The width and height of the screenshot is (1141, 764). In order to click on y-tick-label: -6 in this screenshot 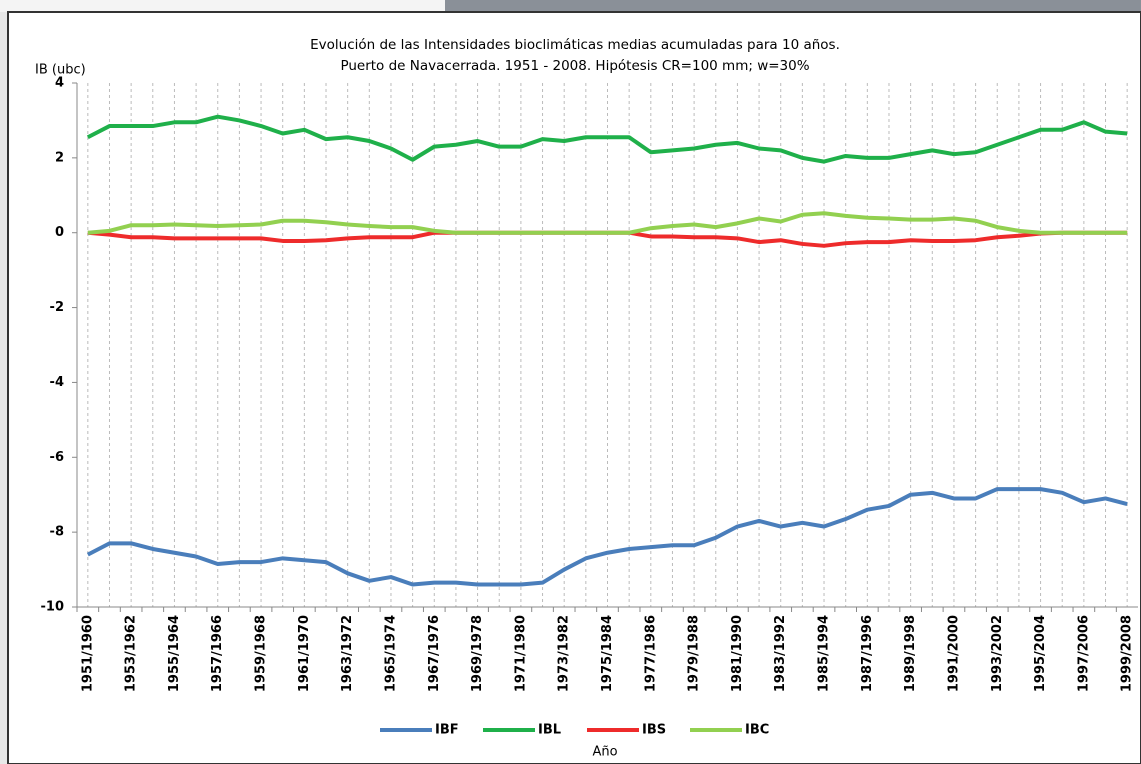, I will do `click(57, 457)`.